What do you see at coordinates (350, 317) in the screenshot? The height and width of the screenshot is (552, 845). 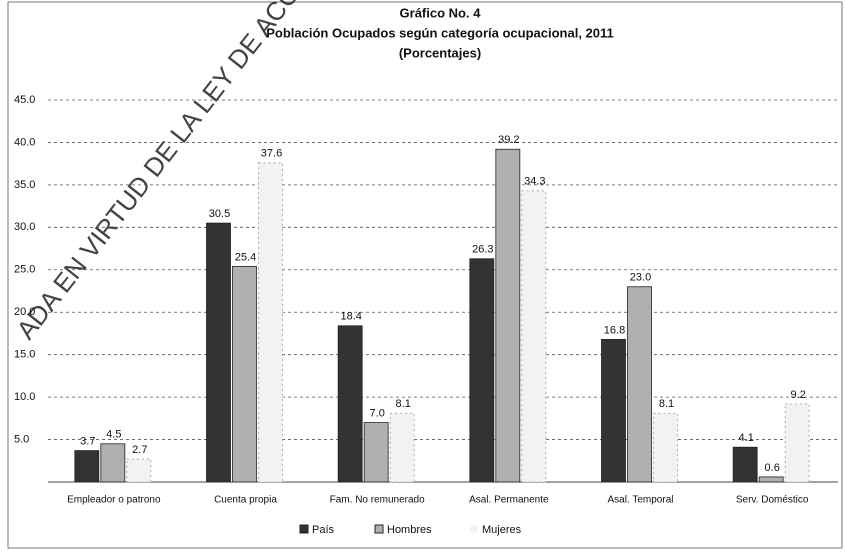 I see `data-label: 18.4` at bounding box center [350, 317].